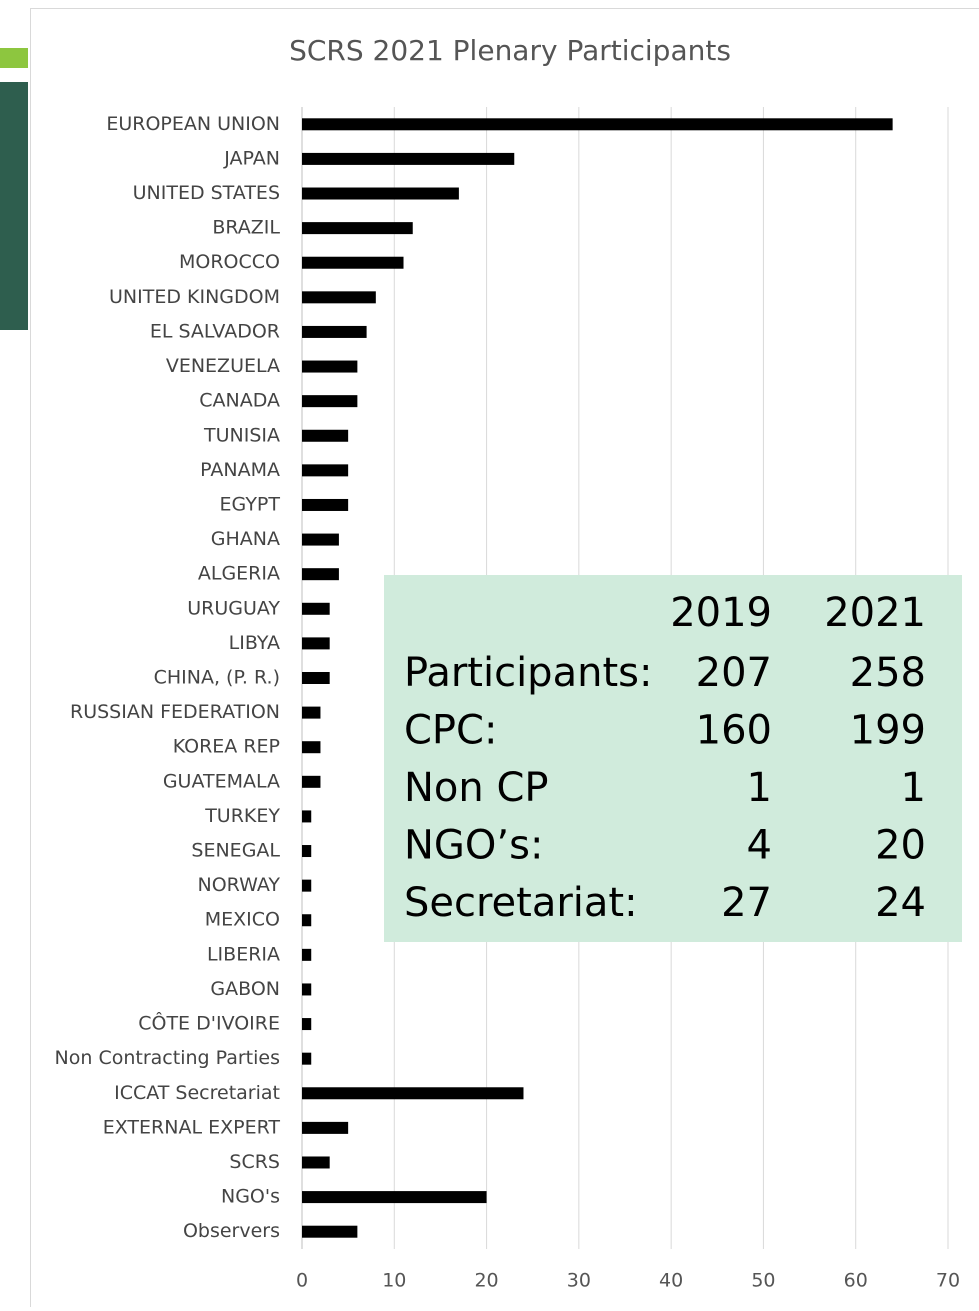  What do you see at coordinates (528, 673) in the screenshot?
I see `row-label: Participants:` at bounding box center [528, 673].